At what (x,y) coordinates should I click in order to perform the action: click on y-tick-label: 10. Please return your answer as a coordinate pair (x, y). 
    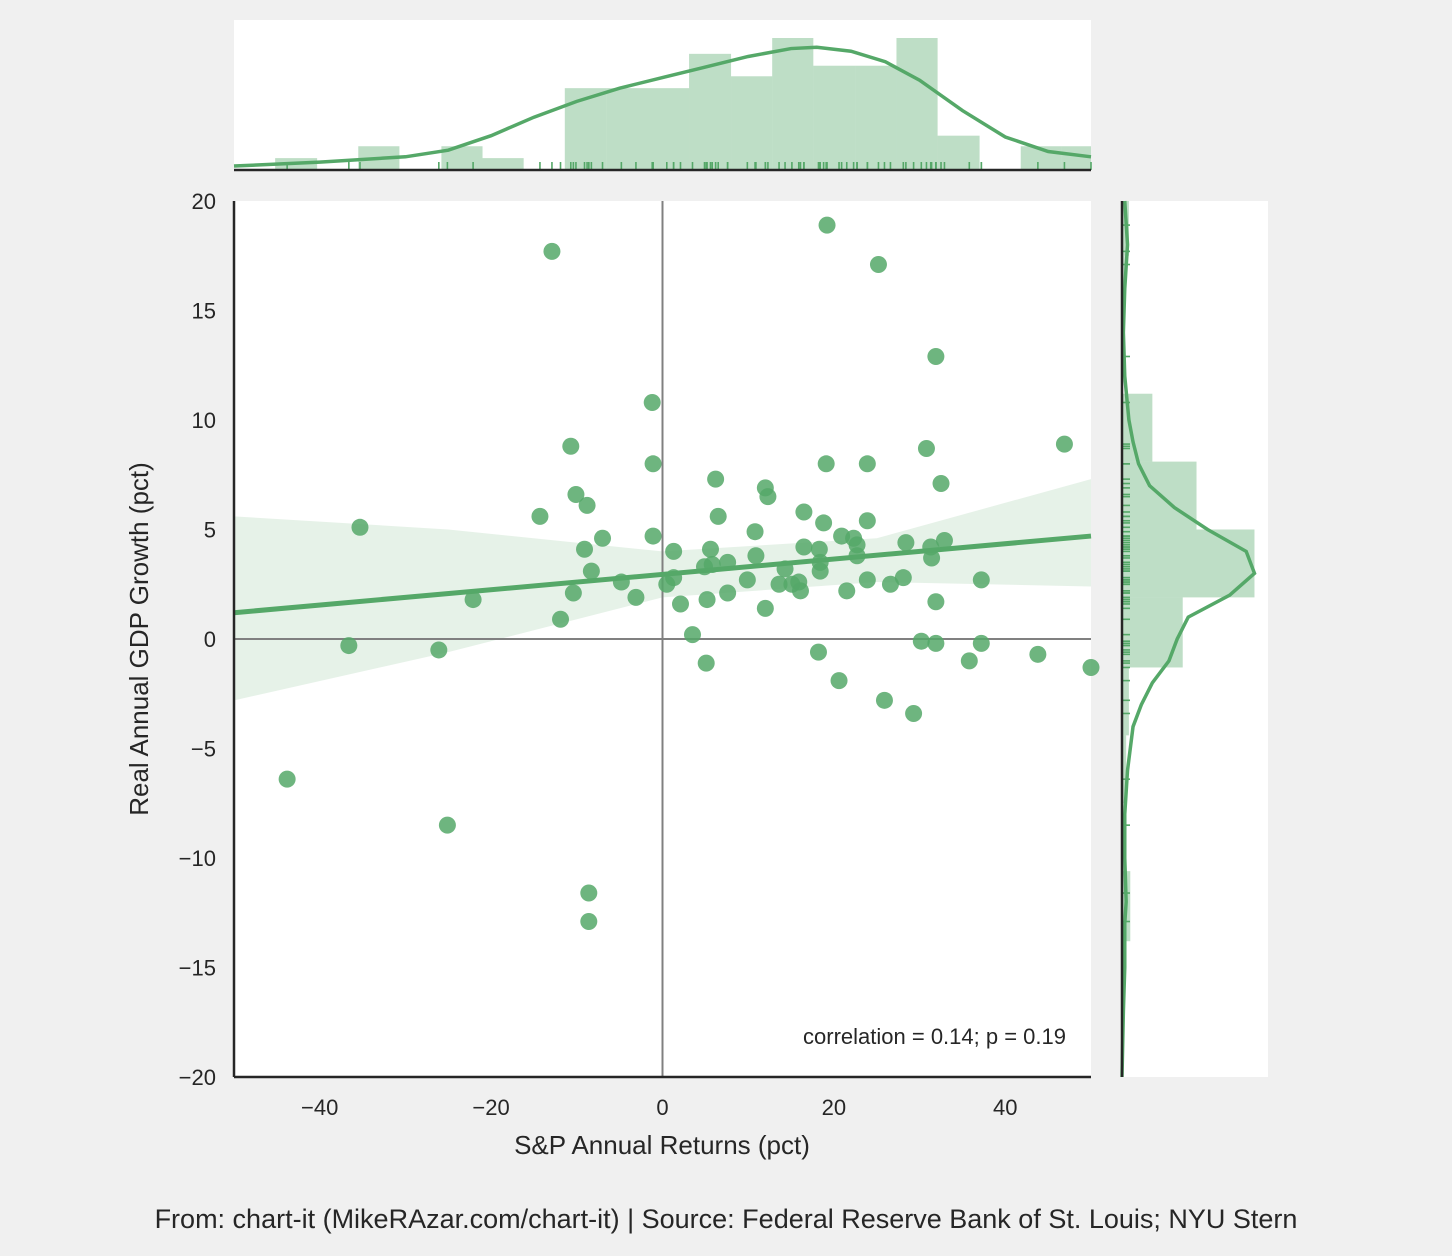
    Looking at the image, I should click on (204, 420).